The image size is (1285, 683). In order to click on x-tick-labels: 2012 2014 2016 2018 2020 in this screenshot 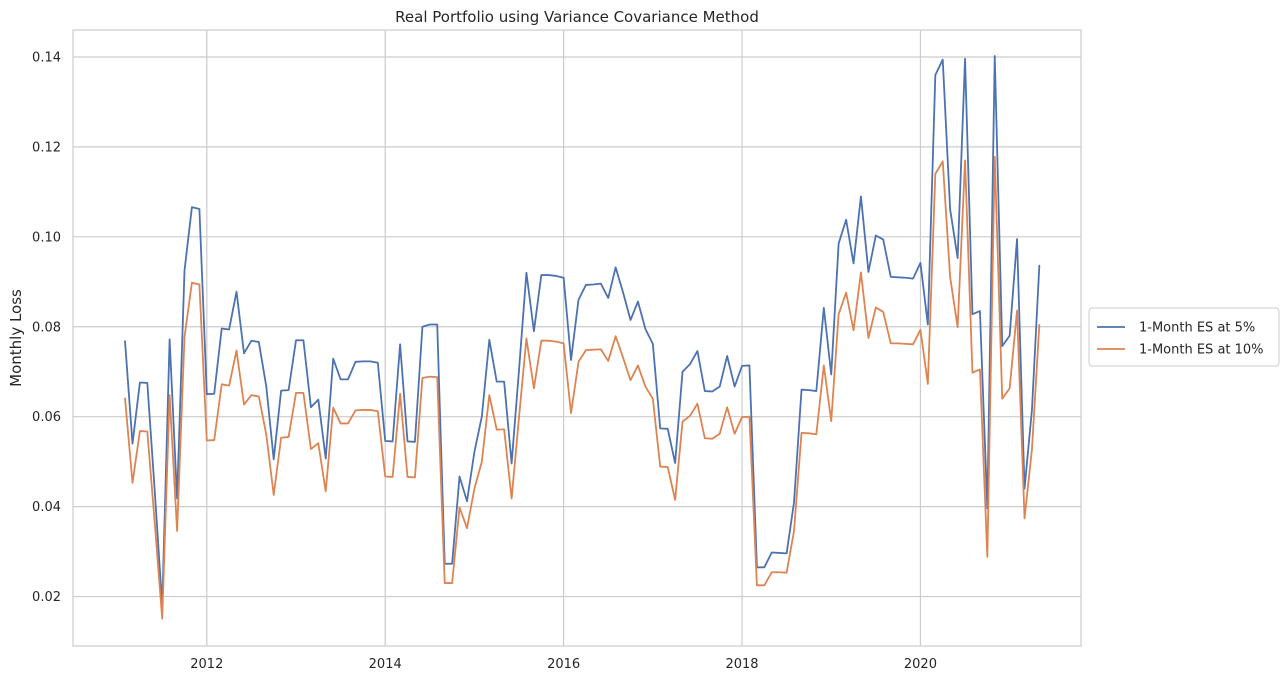, I will do `click(563, 664)`.